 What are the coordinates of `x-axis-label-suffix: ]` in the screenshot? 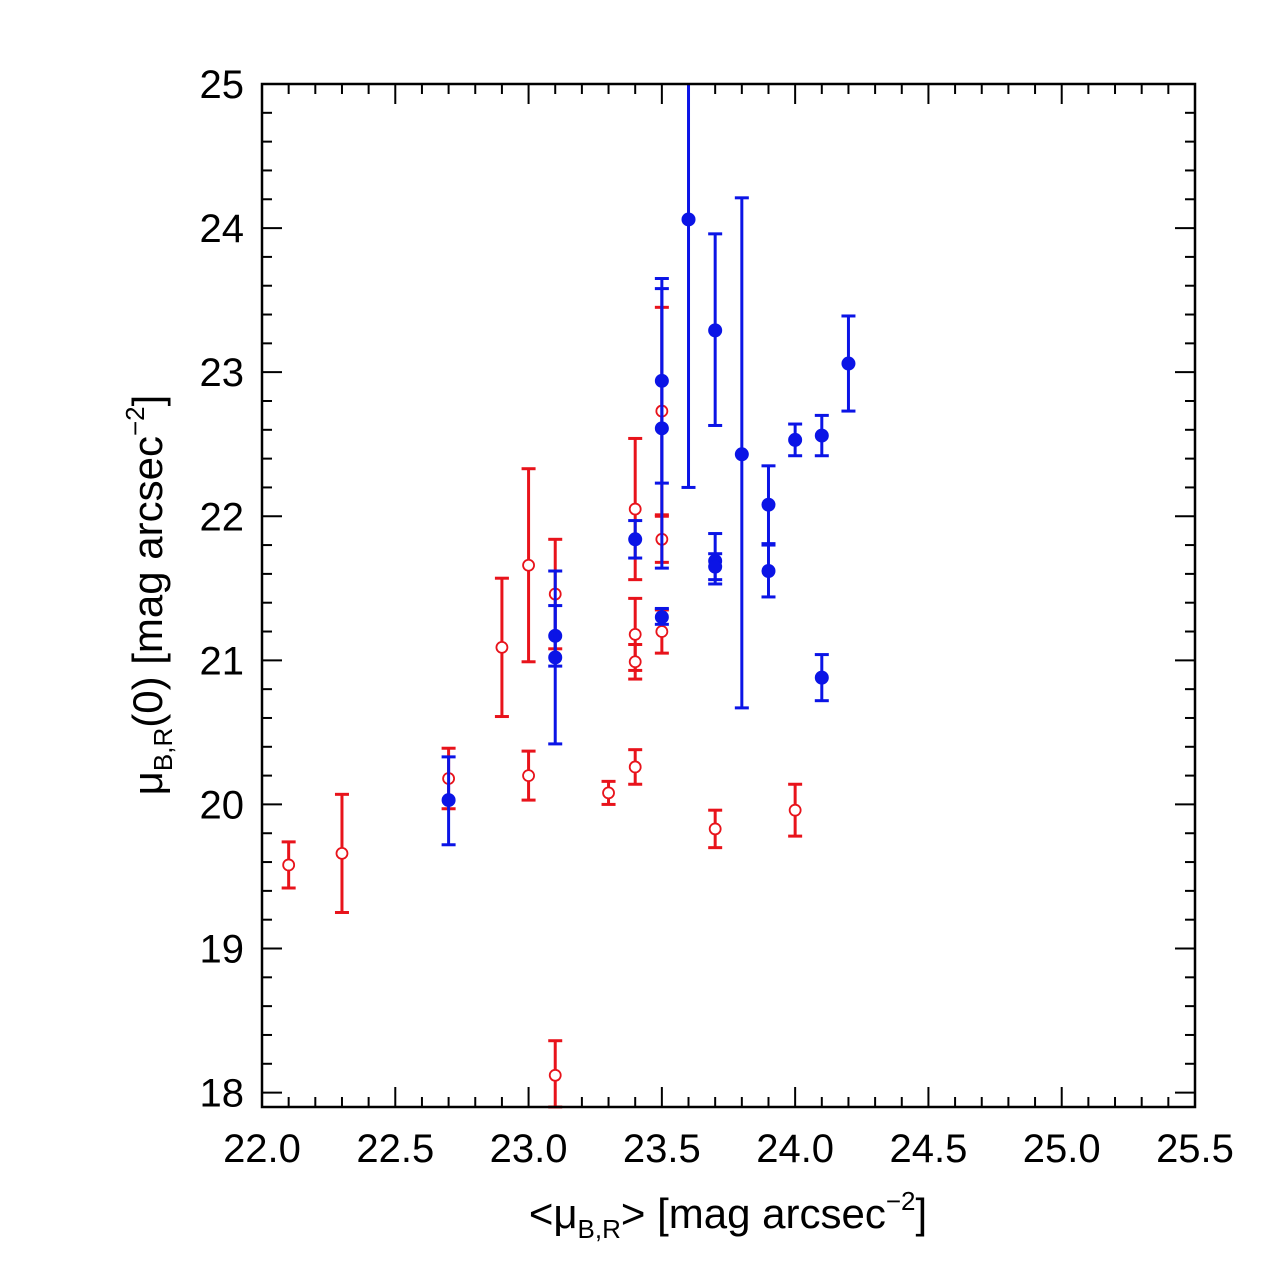 It's located at (922, 1213).